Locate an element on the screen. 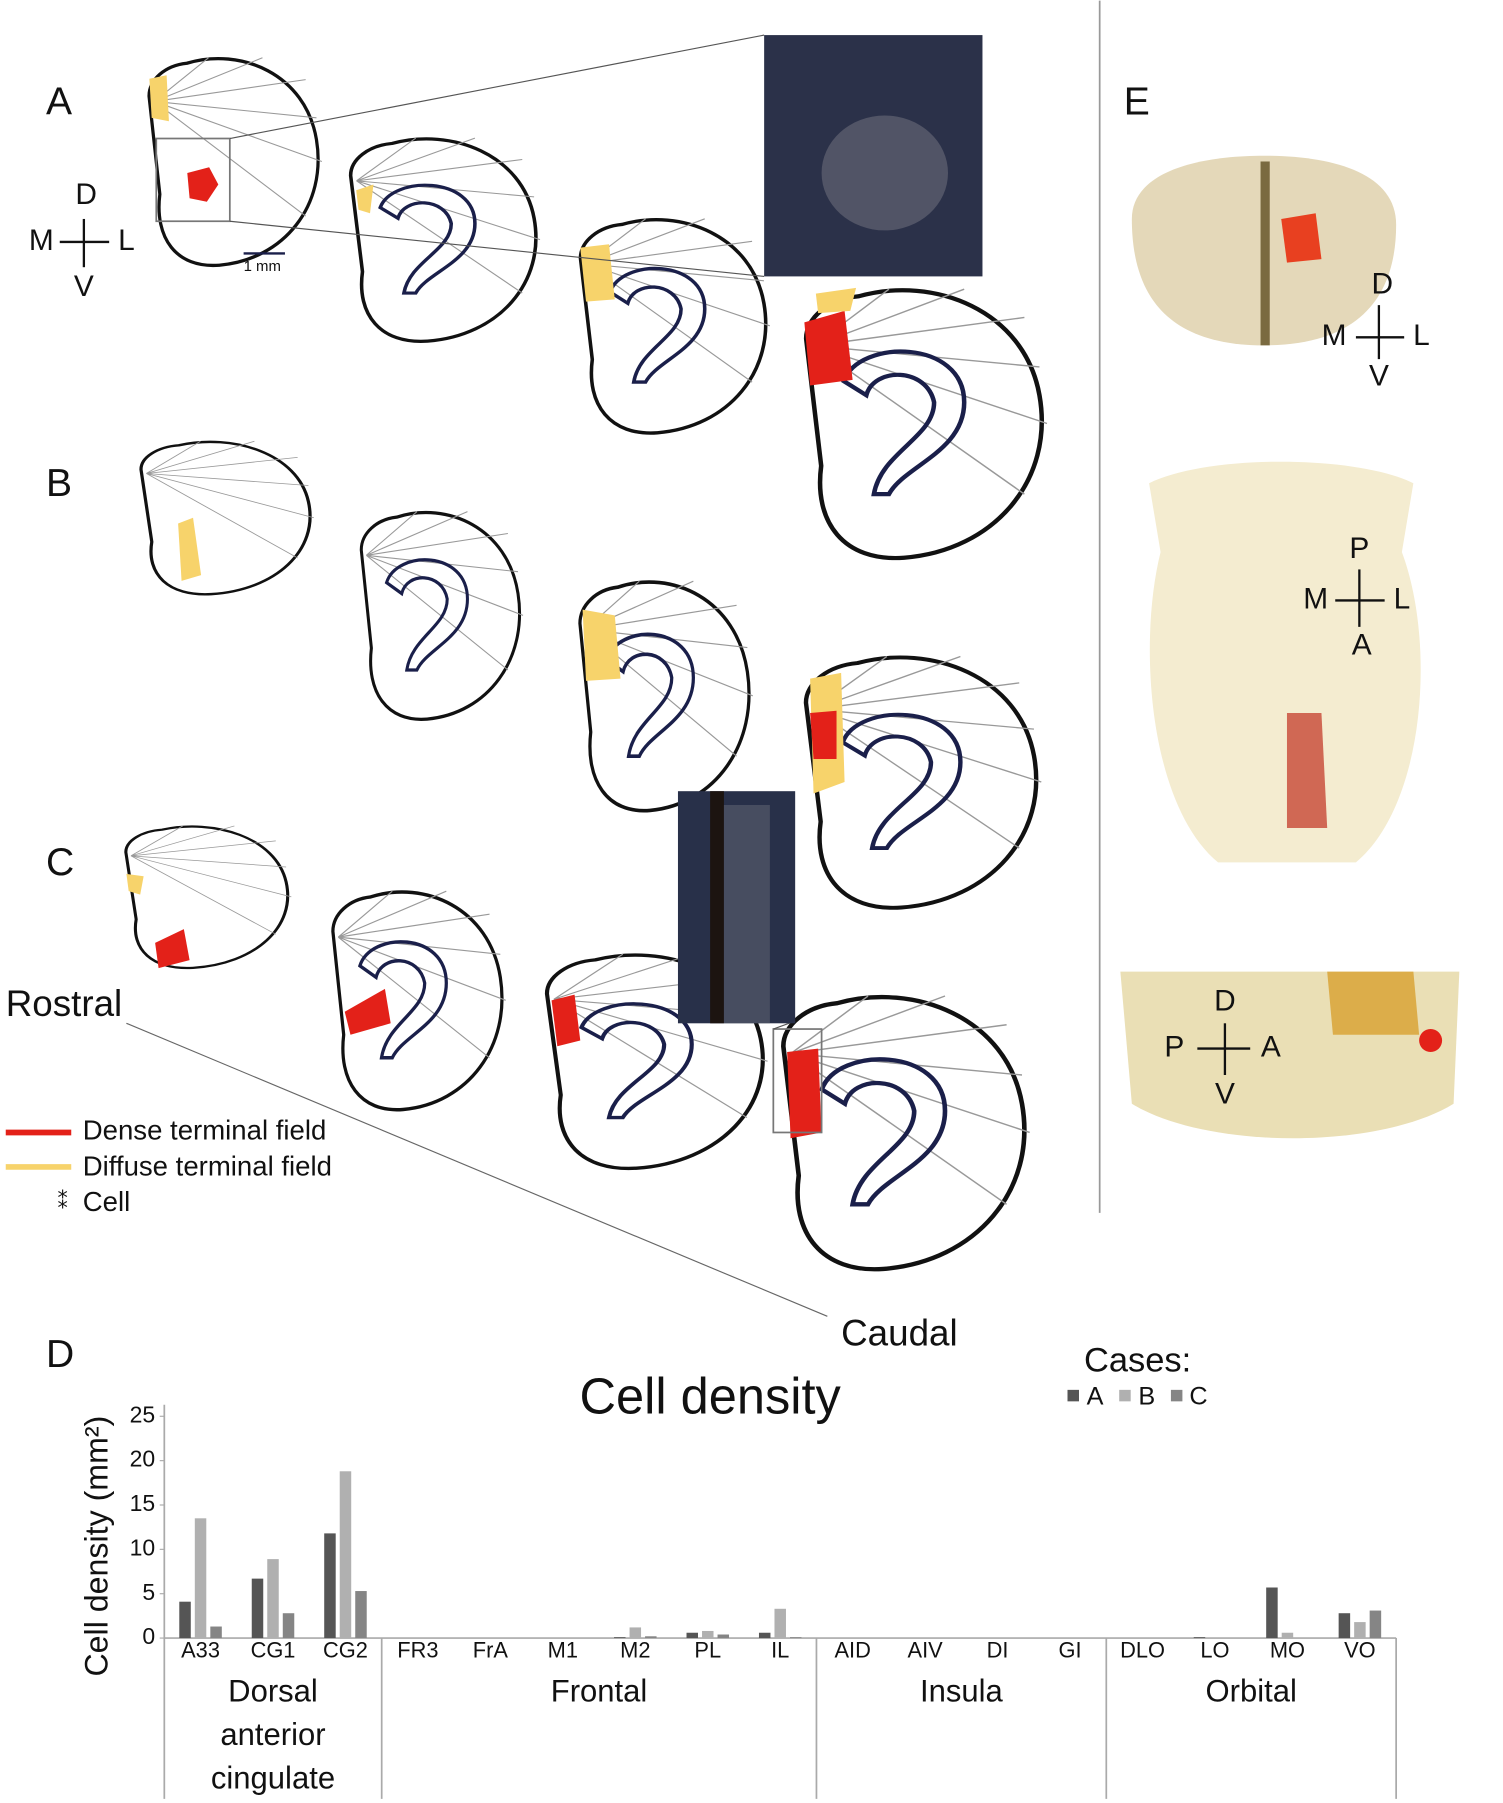 The height and width of the screenshot is (1803, 1503). x-tick-label: FR3 is located at coordinates (417, 1650).